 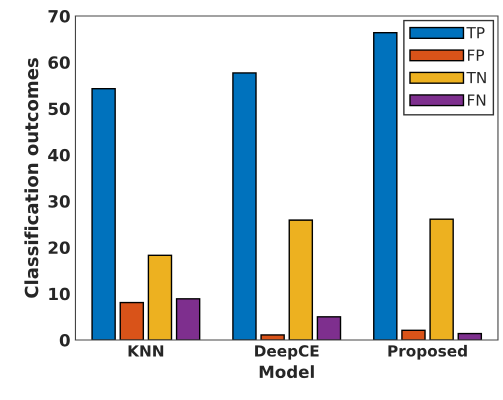 I want to click on legend-label: TN, so click(x=476, y=78).